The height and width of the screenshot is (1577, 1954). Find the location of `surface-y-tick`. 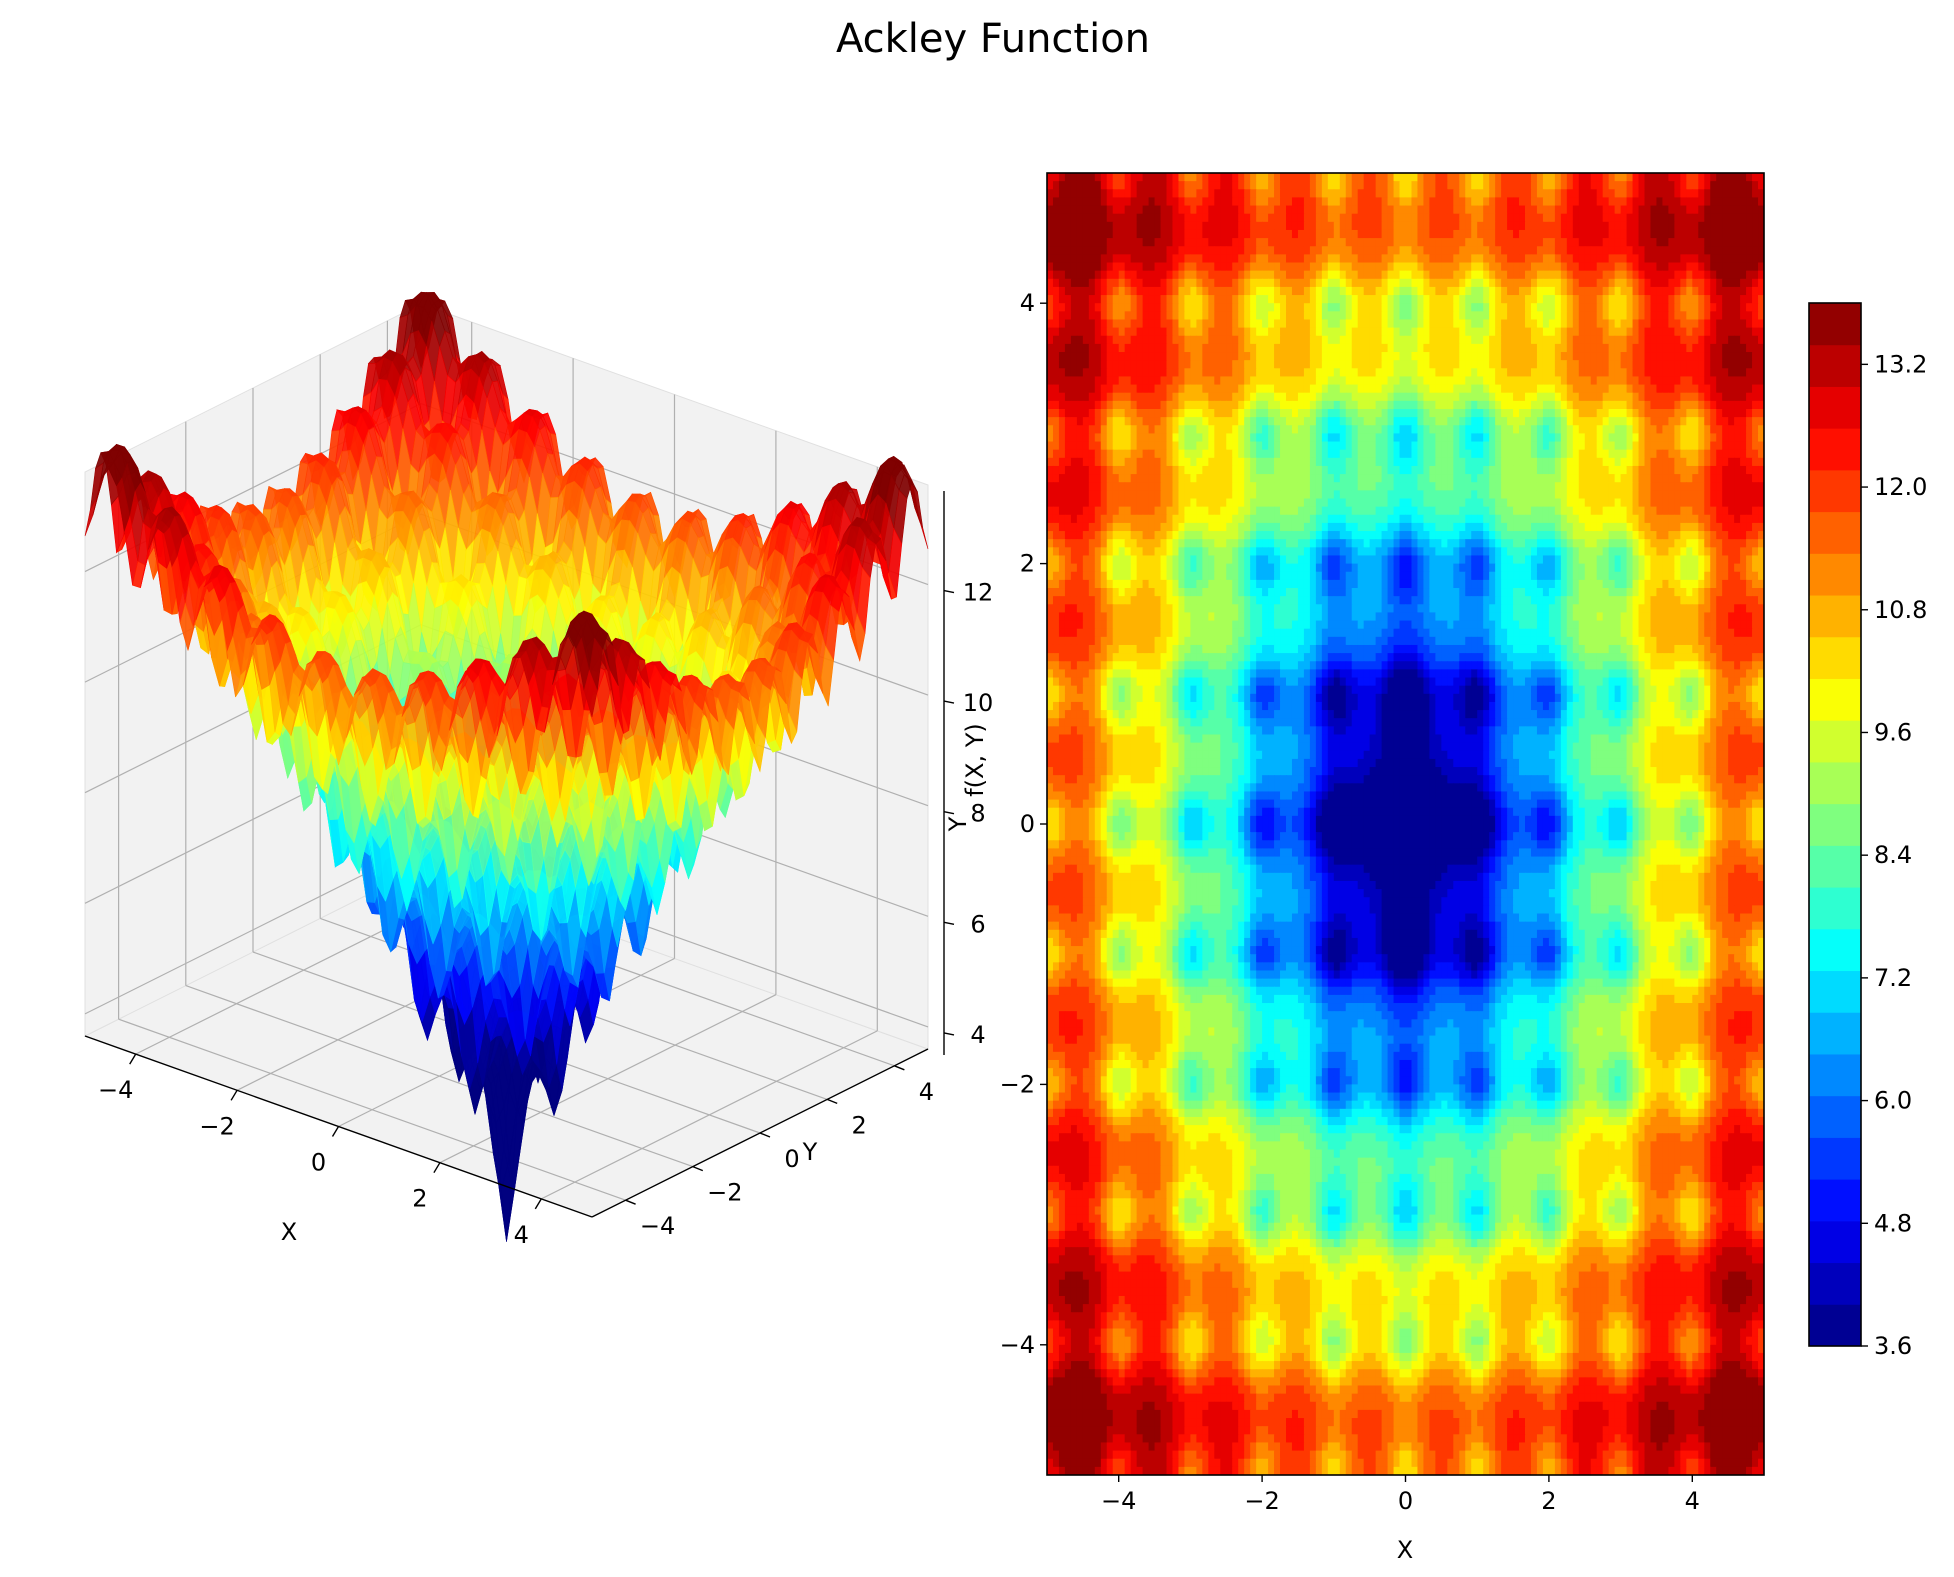

surface-y-tick is located at coordinates (698, 1168).